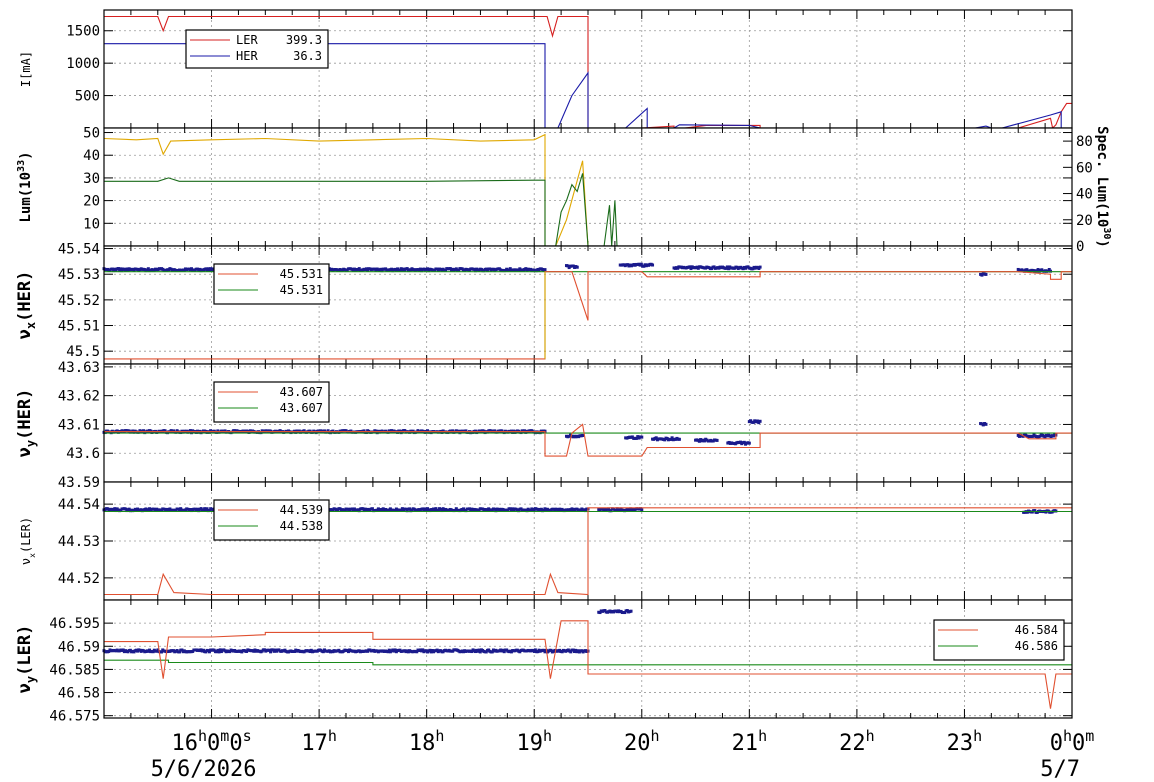 The image size is (1154, 782). Describe the element at coordinates (319, 741) in the screenshot. I see `x-tick-label: 17h` at that location.